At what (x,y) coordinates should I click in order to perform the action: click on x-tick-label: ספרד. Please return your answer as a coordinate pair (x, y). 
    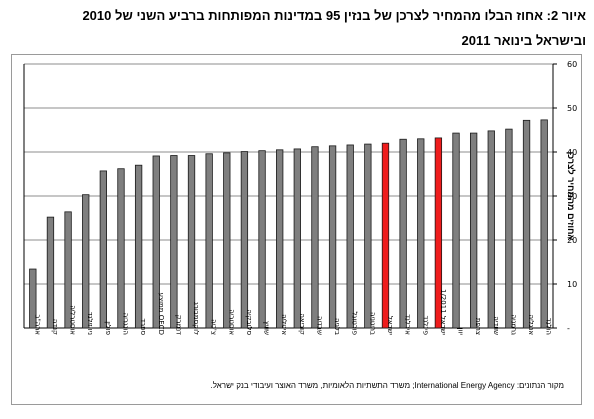
    Looking at the image, I should click on (143, 326).